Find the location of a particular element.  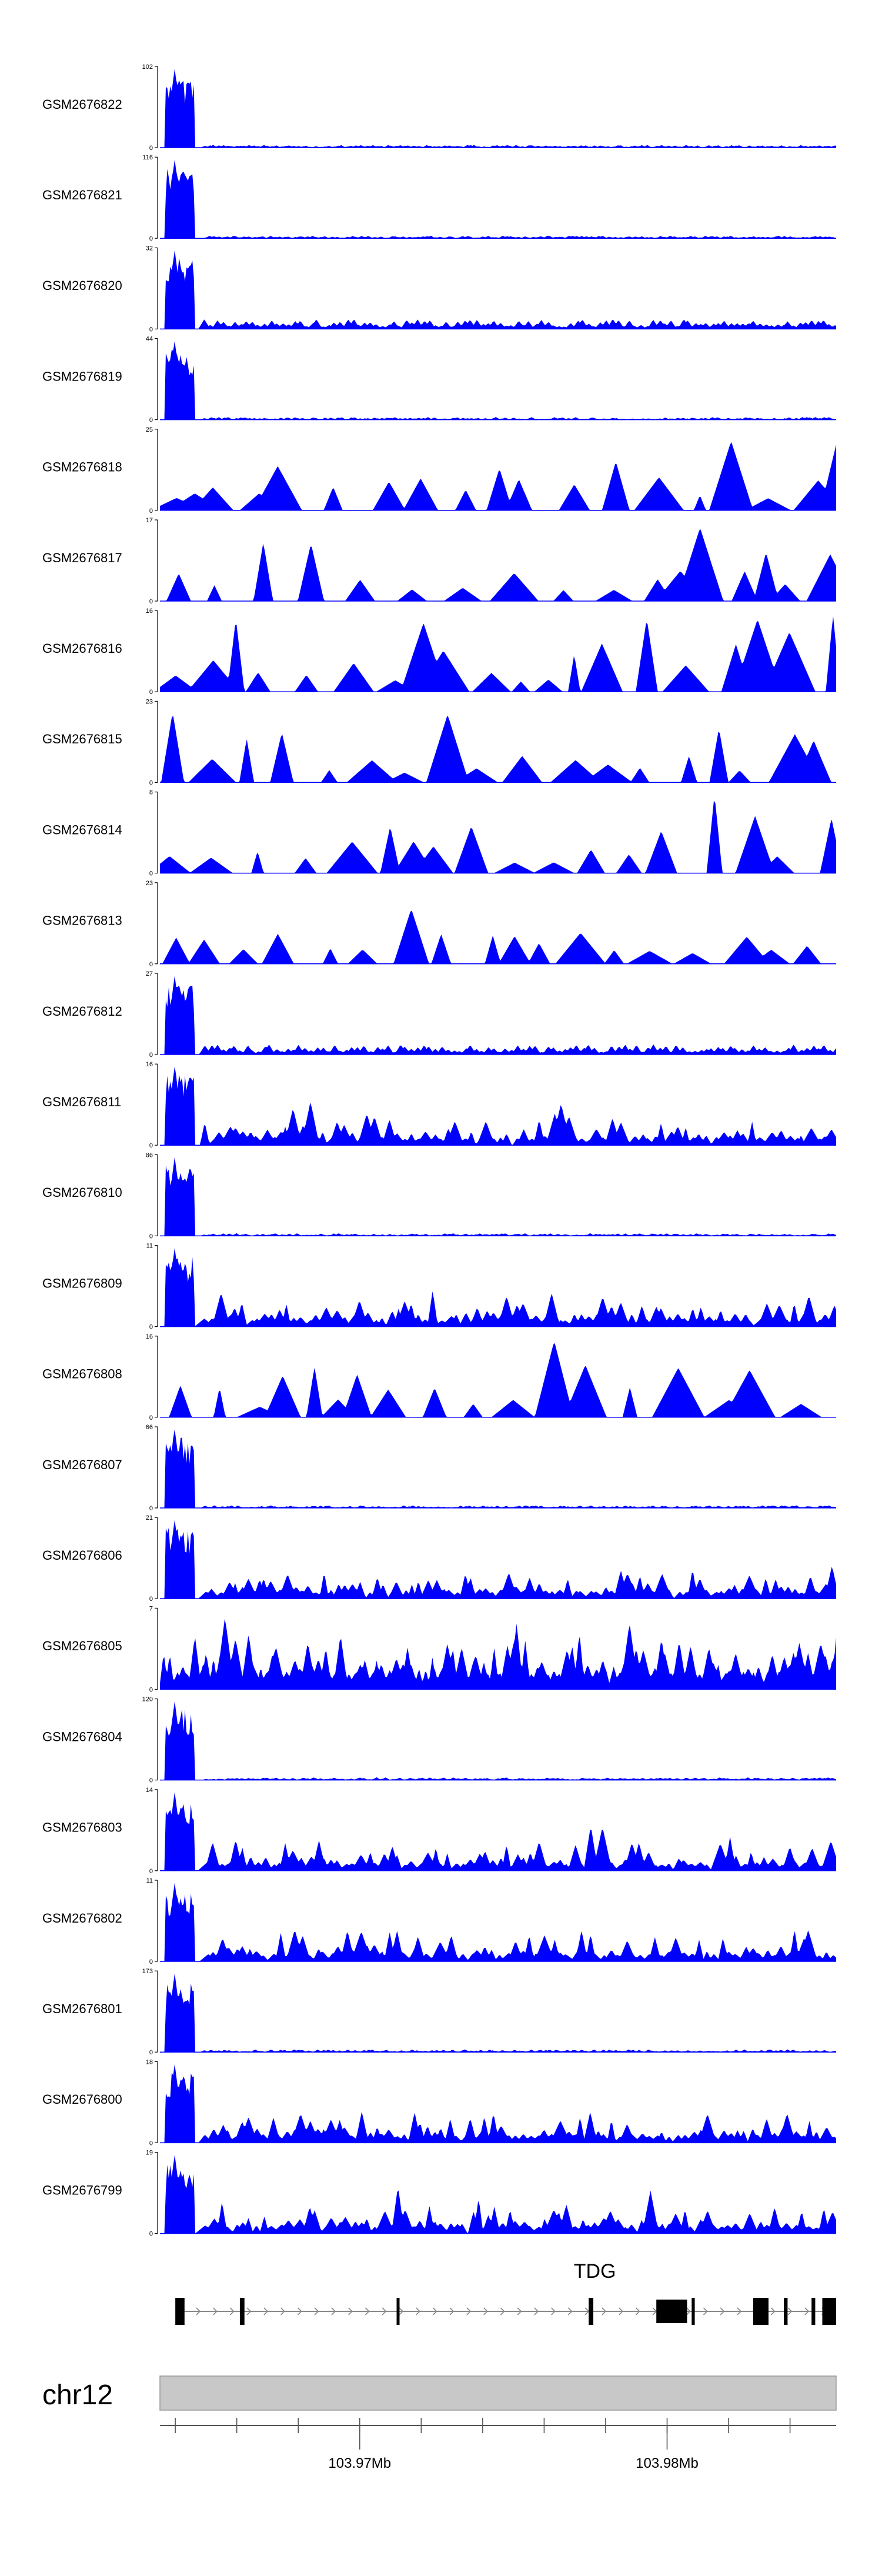

track-label: GSM2676802 is located at coordinates (82, 1918).